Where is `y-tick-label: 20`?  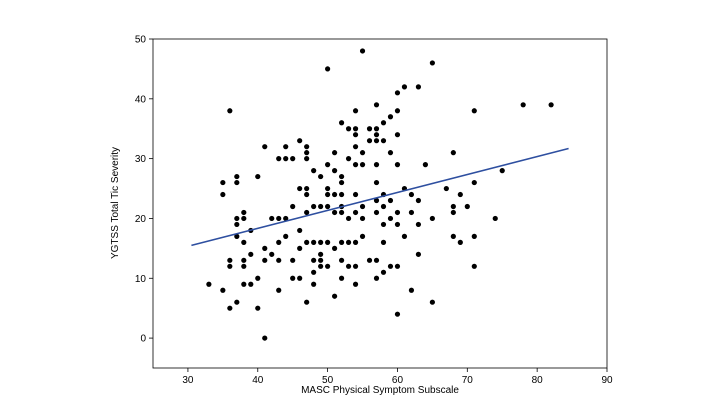 y-tick-label: 20 is located at coordinates (141, 219).